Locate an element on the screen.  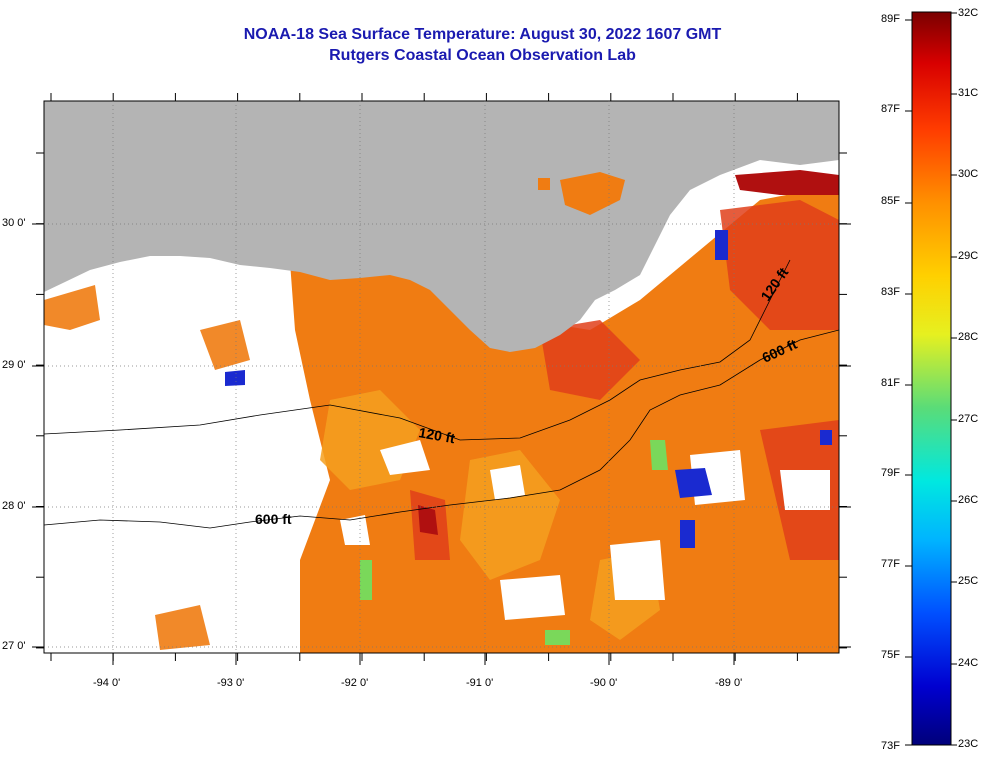
cb-f-75: 75F is located at coordinates (890, 655).